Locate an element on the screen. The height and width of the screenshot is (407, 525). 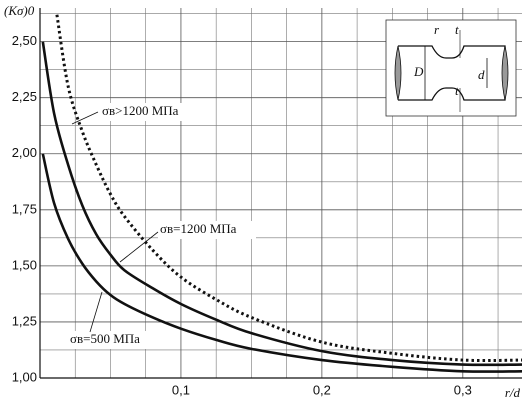
x-tick-label: 0,3 is located at coordinates (463, 389).